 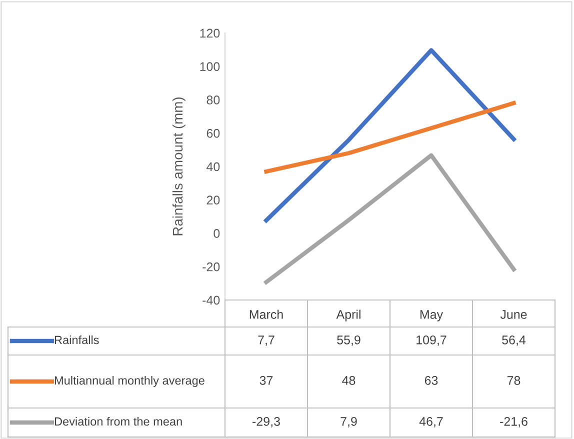 What do you see at coordinates (348, 316) in the screenshot?
I see `x-tick-label: April` at bounding box center [348, 316].